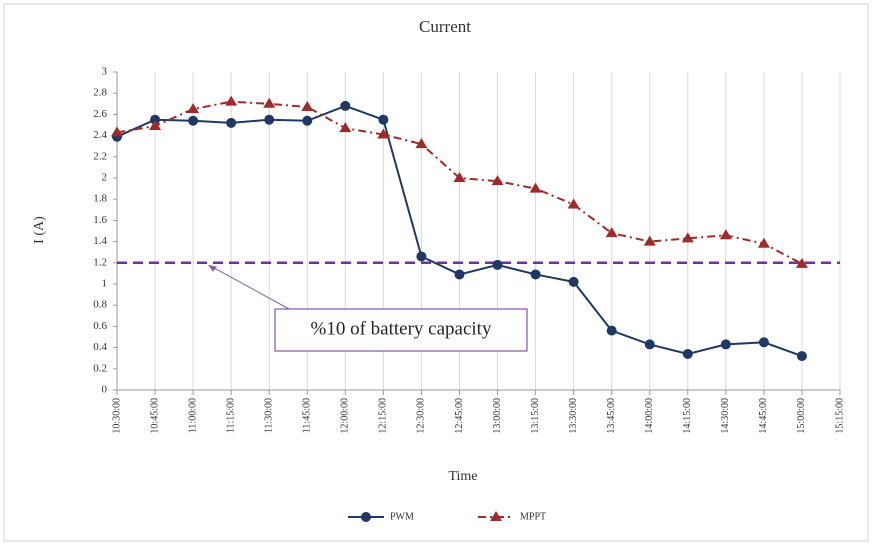 This screenshot has width=873, height=547. What do you see at coordinates (611, 416) in the screenshot?
I see `x-tick-label: 13:45:00` at bounding box center [611, 416].